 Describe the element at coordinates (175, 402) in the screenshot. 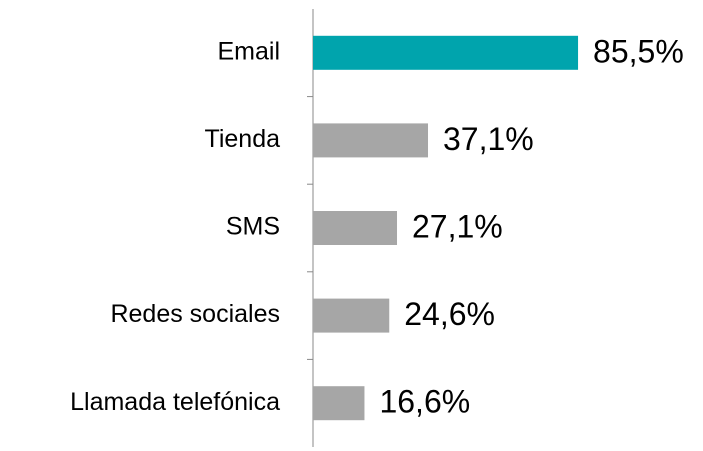

I see `category-label: Llamada telefónica` at that location.